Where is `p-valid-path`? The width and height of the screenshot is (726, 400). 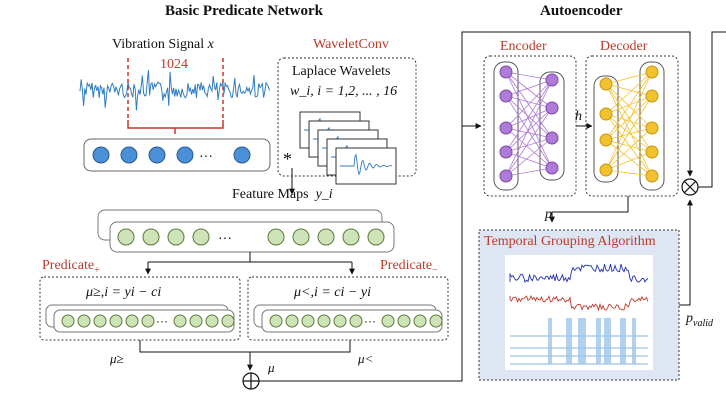
p-valid-path is located at coordinates (686, 252).